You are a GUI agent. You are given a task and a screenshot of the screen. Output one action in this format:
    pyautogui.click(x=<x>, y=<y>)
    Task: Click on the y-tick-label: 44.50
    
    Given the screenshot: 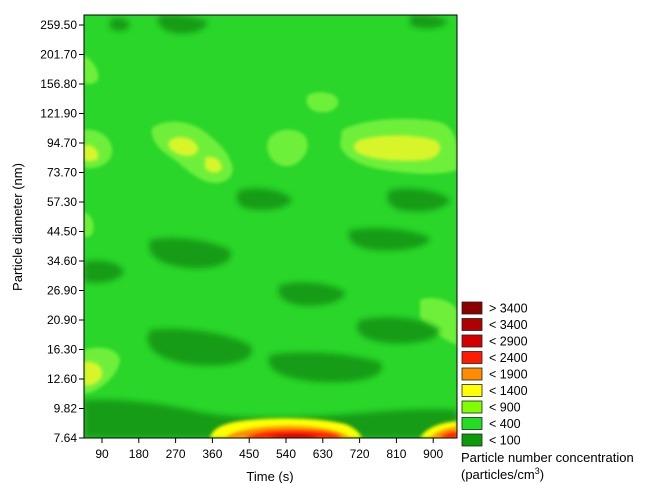 What is the action you would take?
    pyautogui.click(x=62, y=232)
    